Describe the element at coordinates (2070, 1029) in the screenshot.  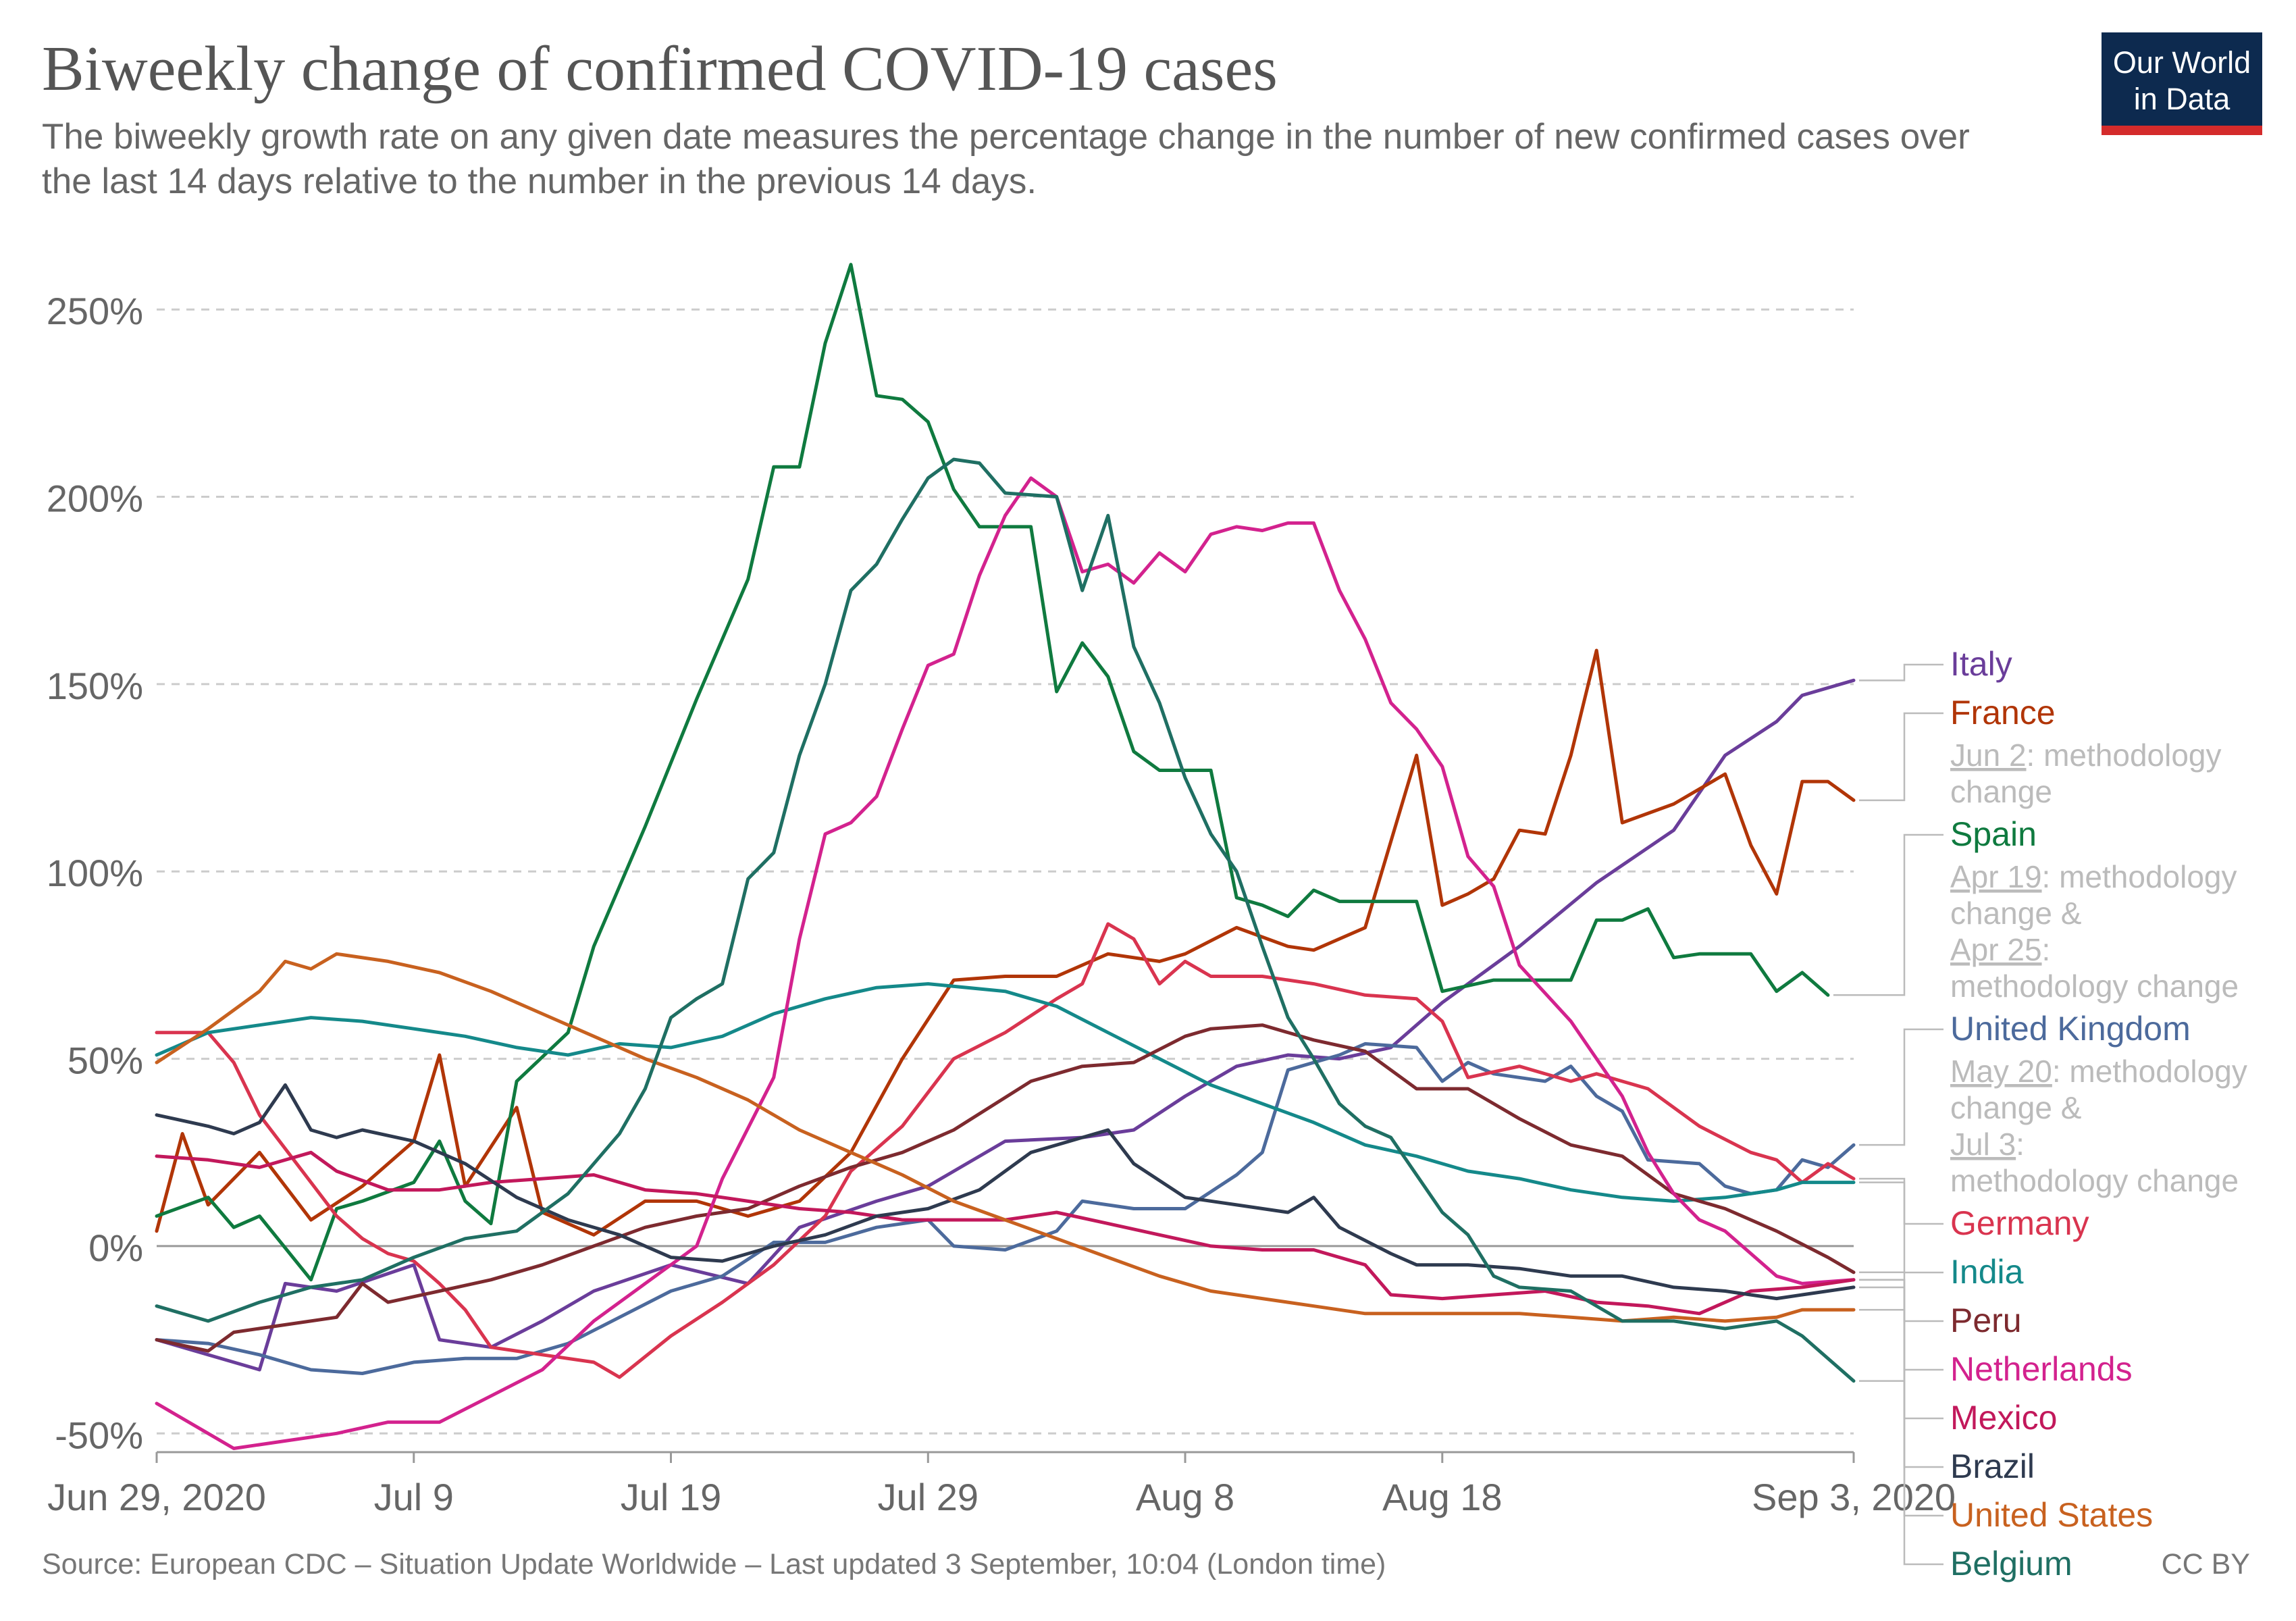
I see `legend-label-united-kingdom: United Kingdom` at that location.